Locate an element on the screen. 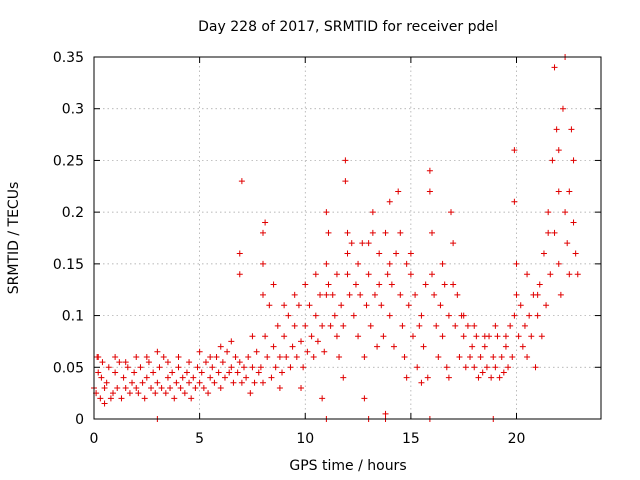  y-axis-label: SRMTID / TECUs is located at coordinates (14, 238).